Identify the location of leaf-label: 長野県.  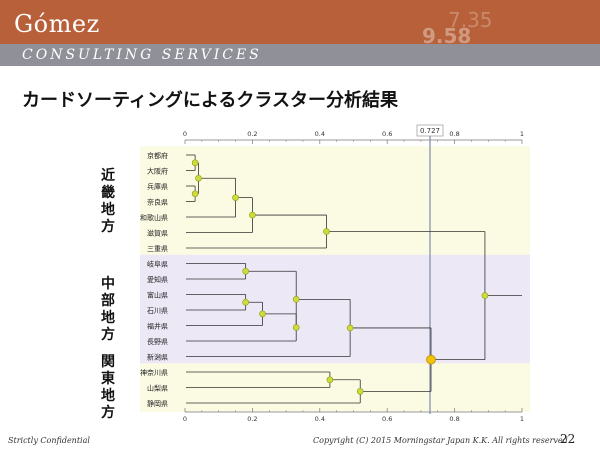
(157, 342).